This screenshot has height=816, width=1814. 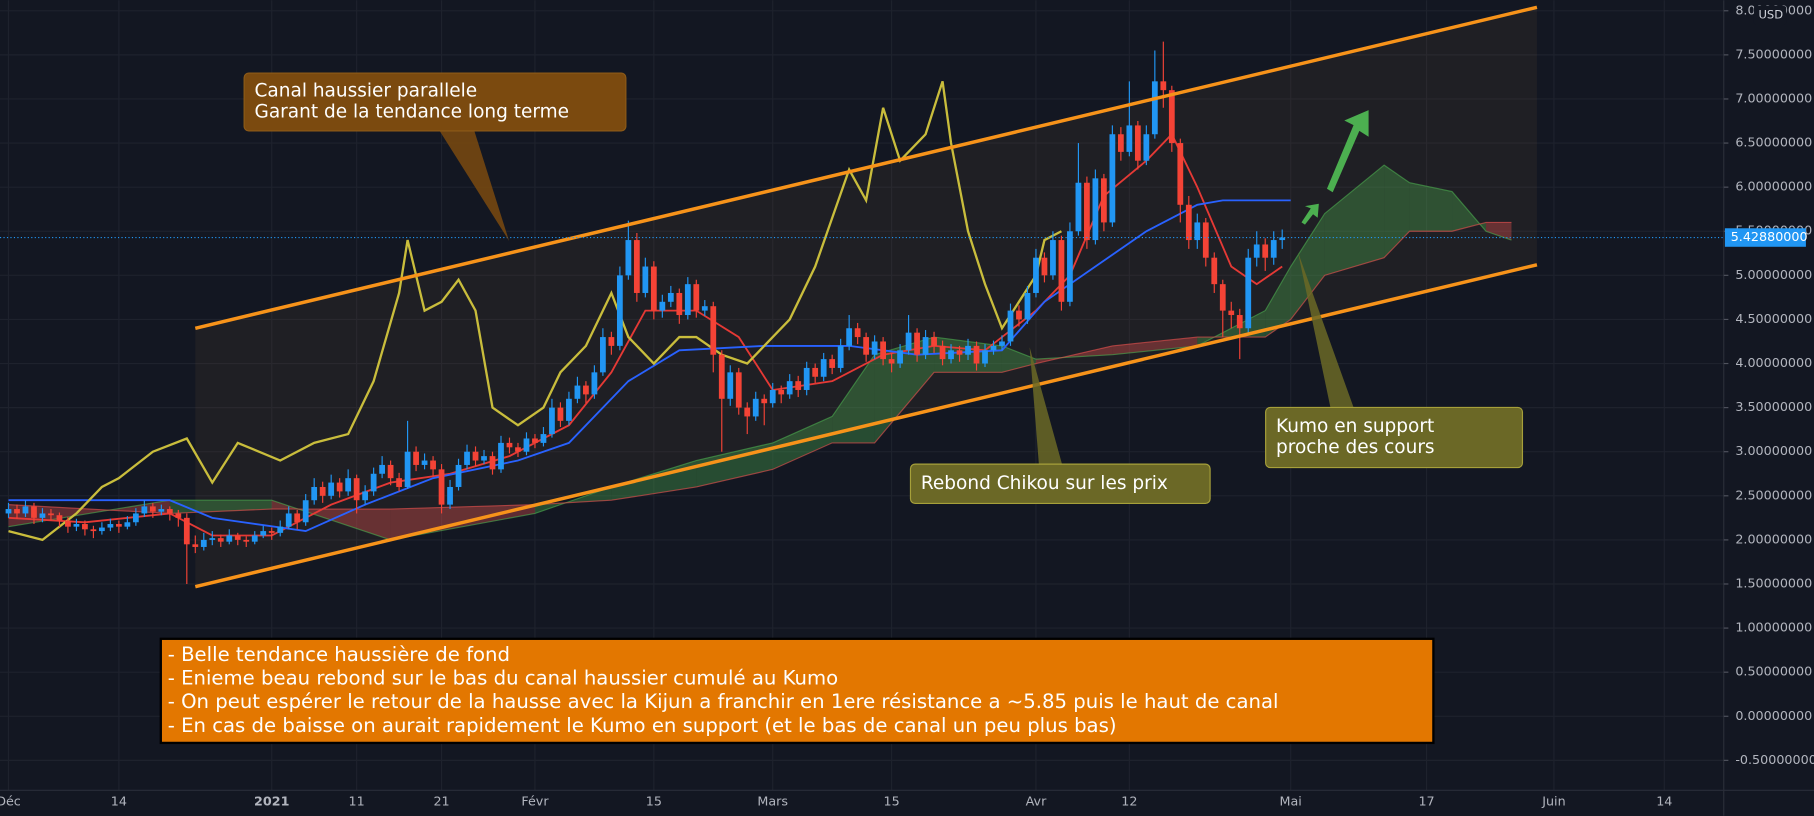 What do you see at coordinates (1044, 483) in the screenshot?
I see `annotation-text: Rebond Chikou sur les prix` at bounding box center [1044, 483].